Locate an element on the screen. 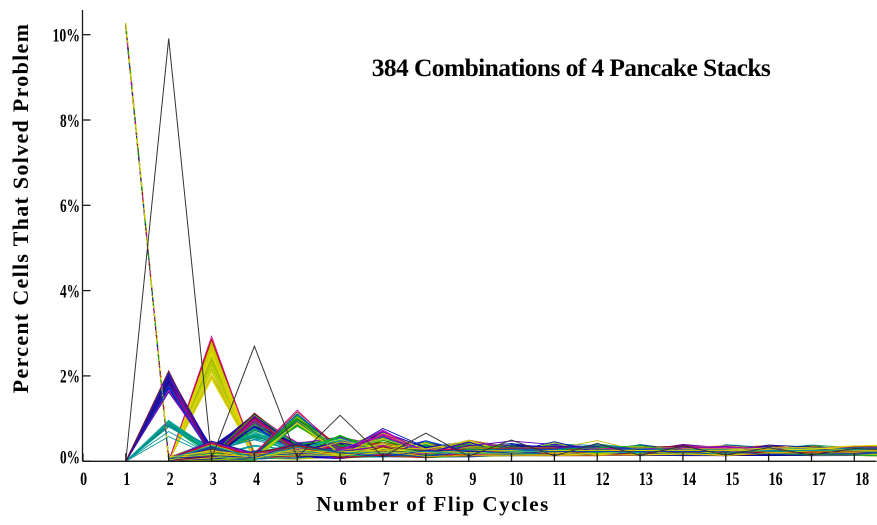 The width and height of the screenshot is (877, 525). svg-text:384 Combinations of 4 Pancake: 384 Combinations of 4 Pancake Stacks is located at coordinates (571, 67).